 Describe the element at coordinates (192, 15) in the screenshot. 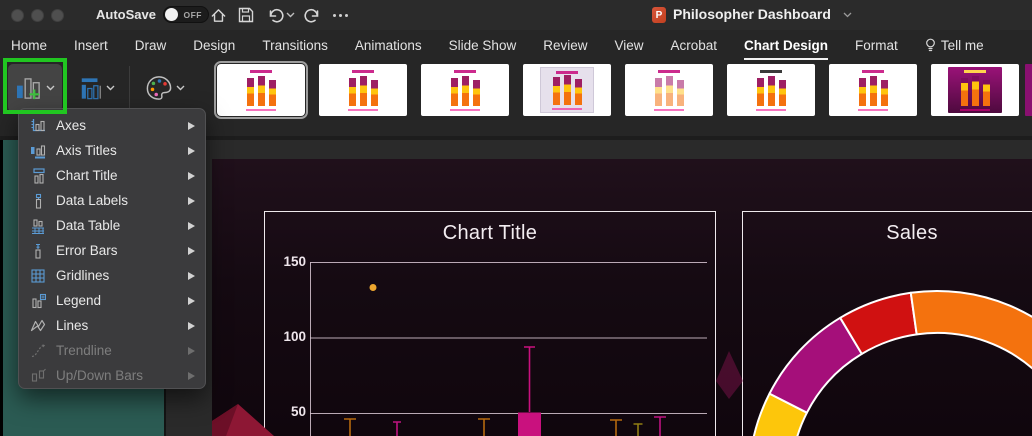

I see `autosave-state: OFF` at that location.